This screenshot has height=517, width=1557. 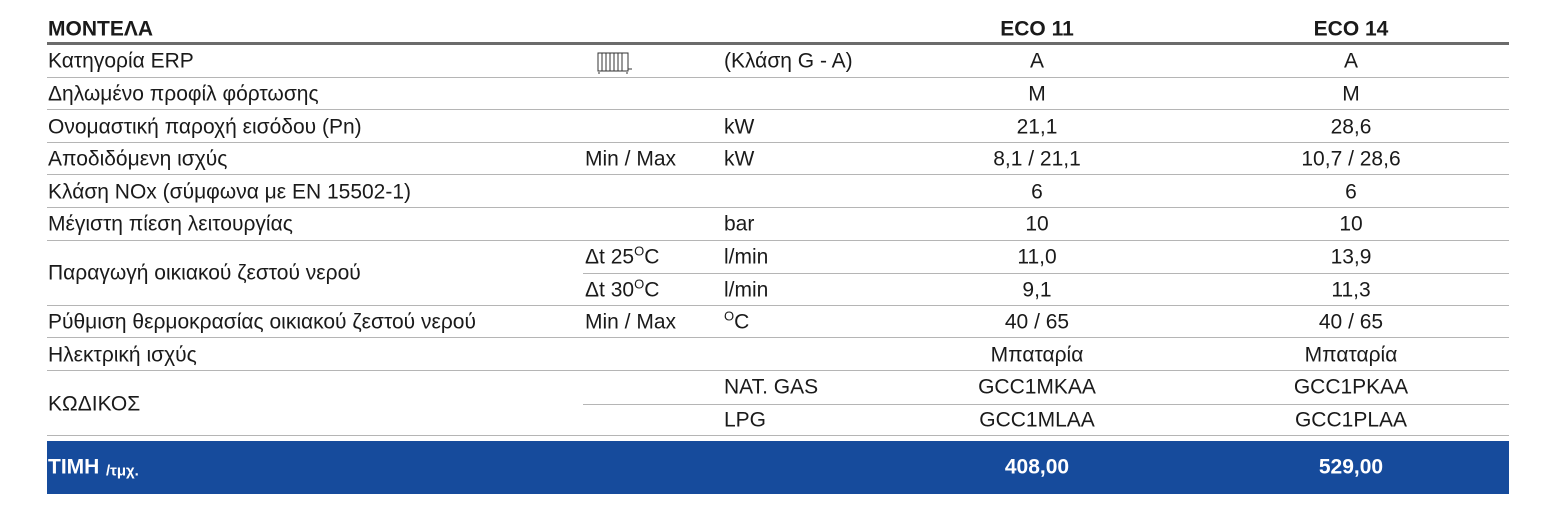 I want to click on model-name: ECO 11, so click(x=1037, y=29).